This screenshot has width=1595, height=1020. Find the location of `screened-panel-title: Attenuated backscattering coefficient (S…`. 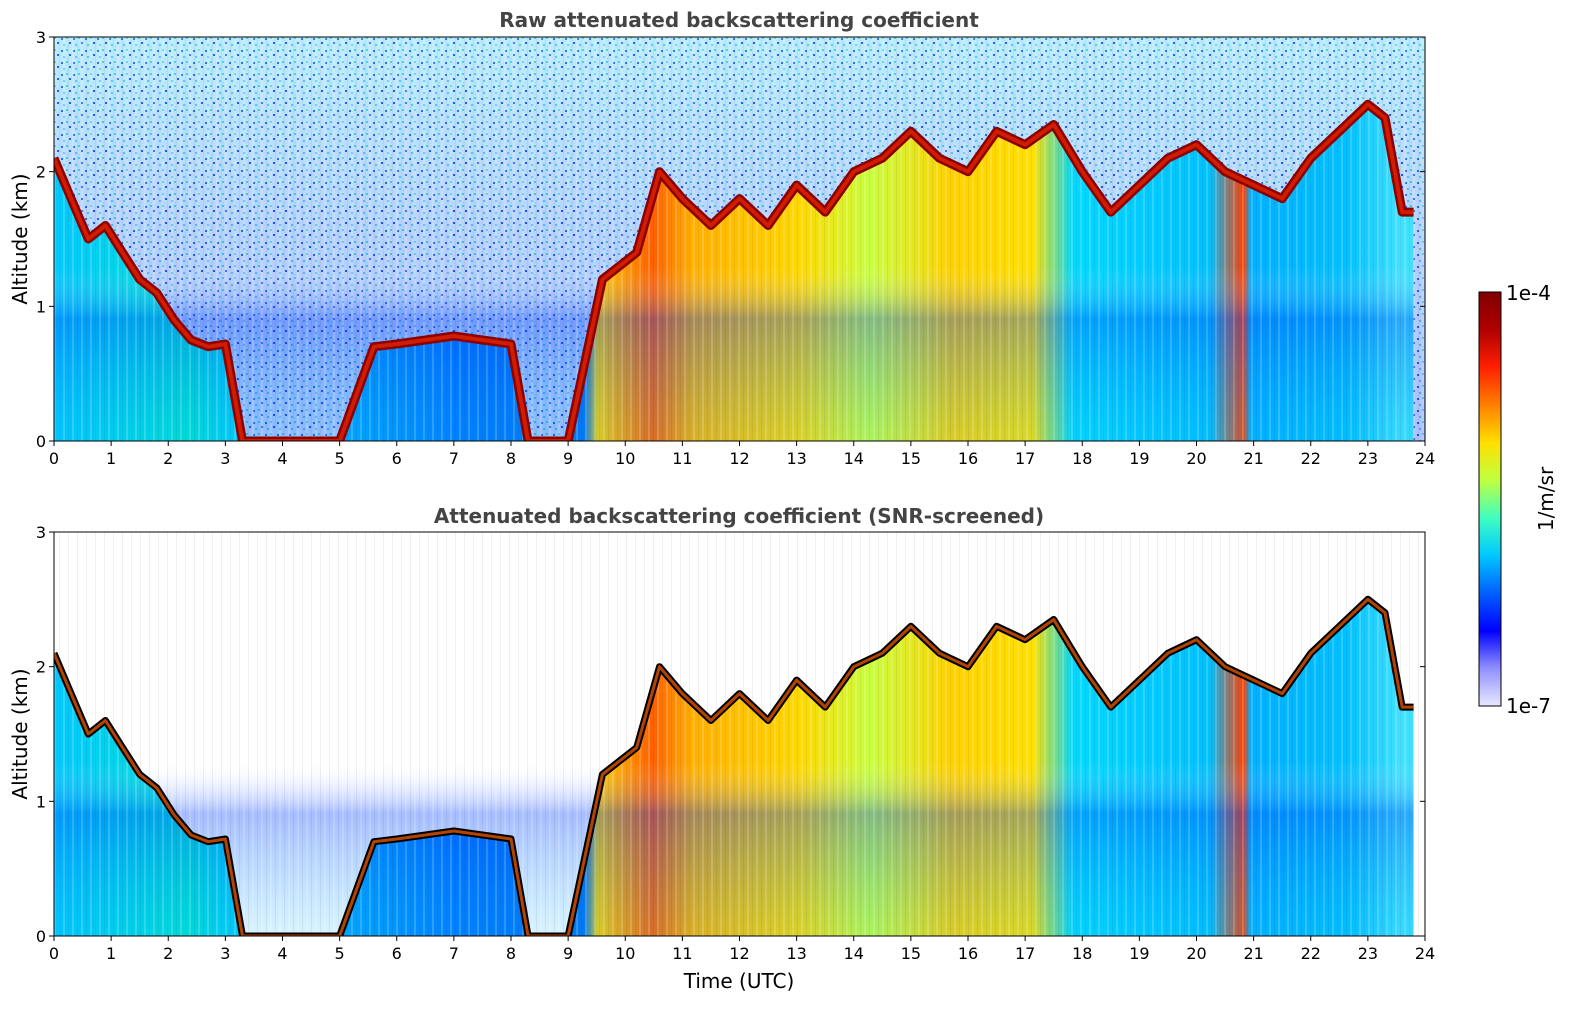

screened-panel-title: Attenuated backscattering coefficient (S… is located at coordinates (739, 516).